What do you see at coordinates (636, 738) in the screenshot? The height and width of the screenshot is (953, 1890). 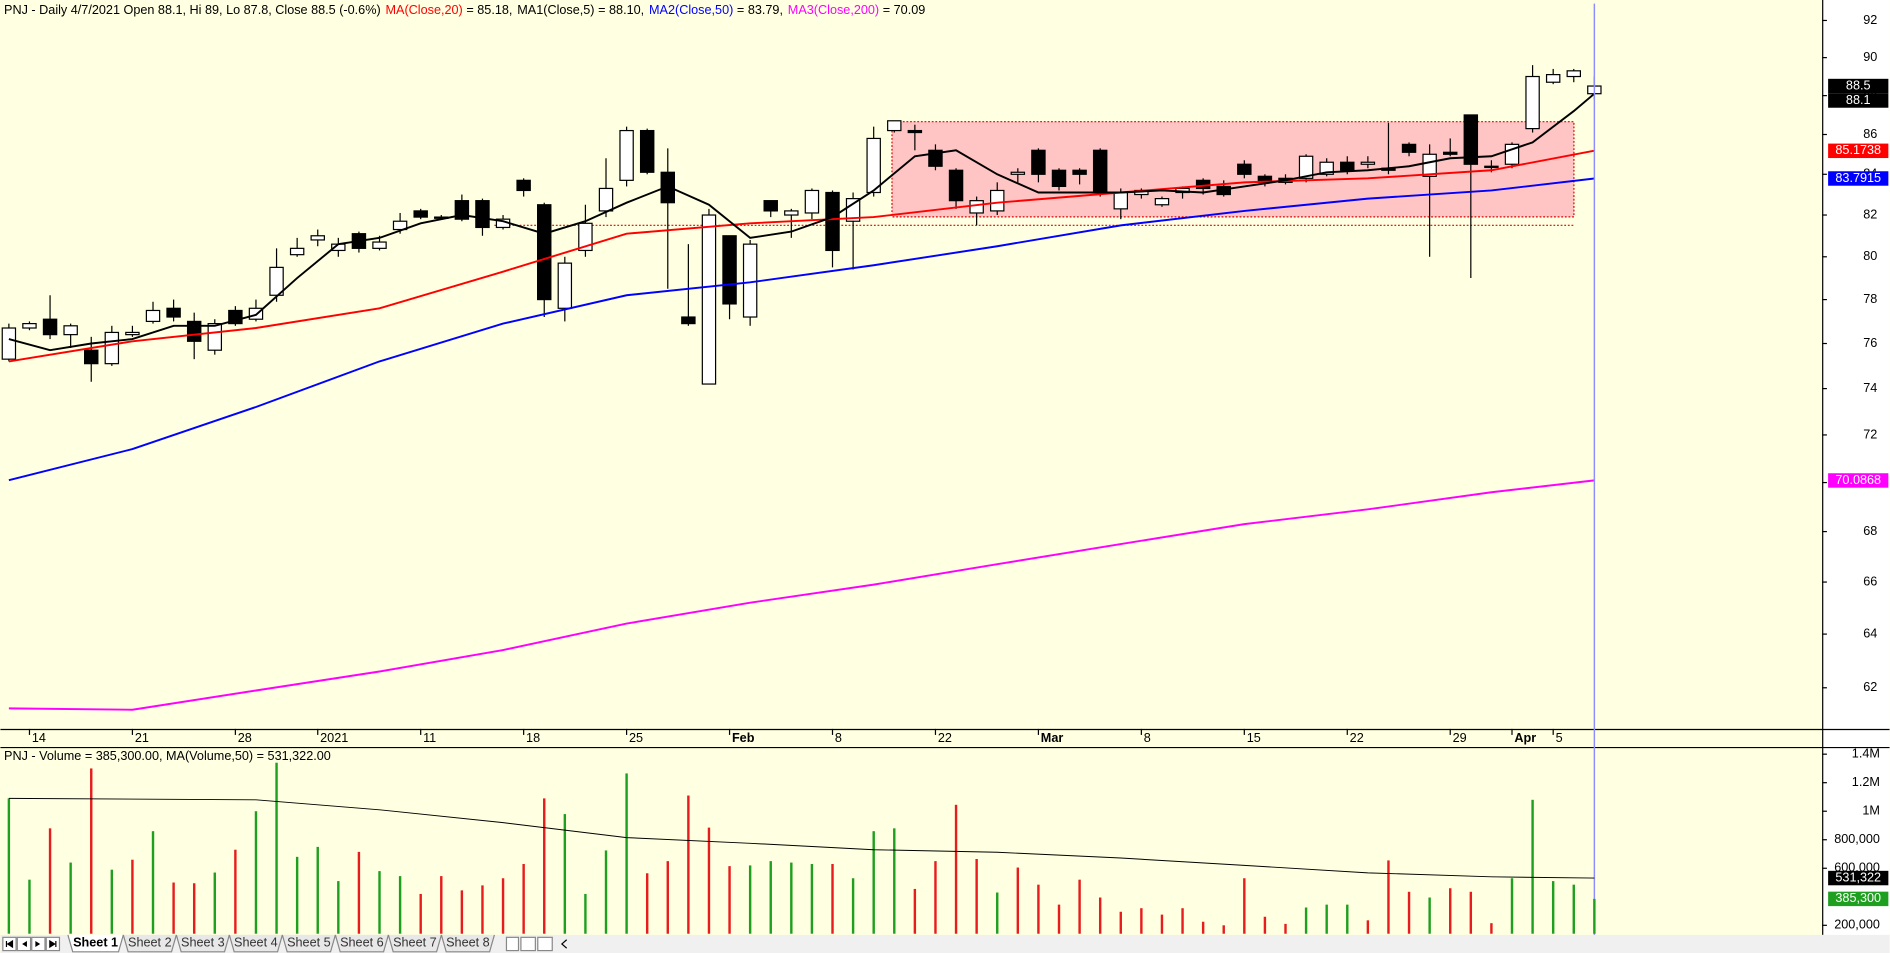 I see `x-tick-label: 25` at bounding box center [636, 738].